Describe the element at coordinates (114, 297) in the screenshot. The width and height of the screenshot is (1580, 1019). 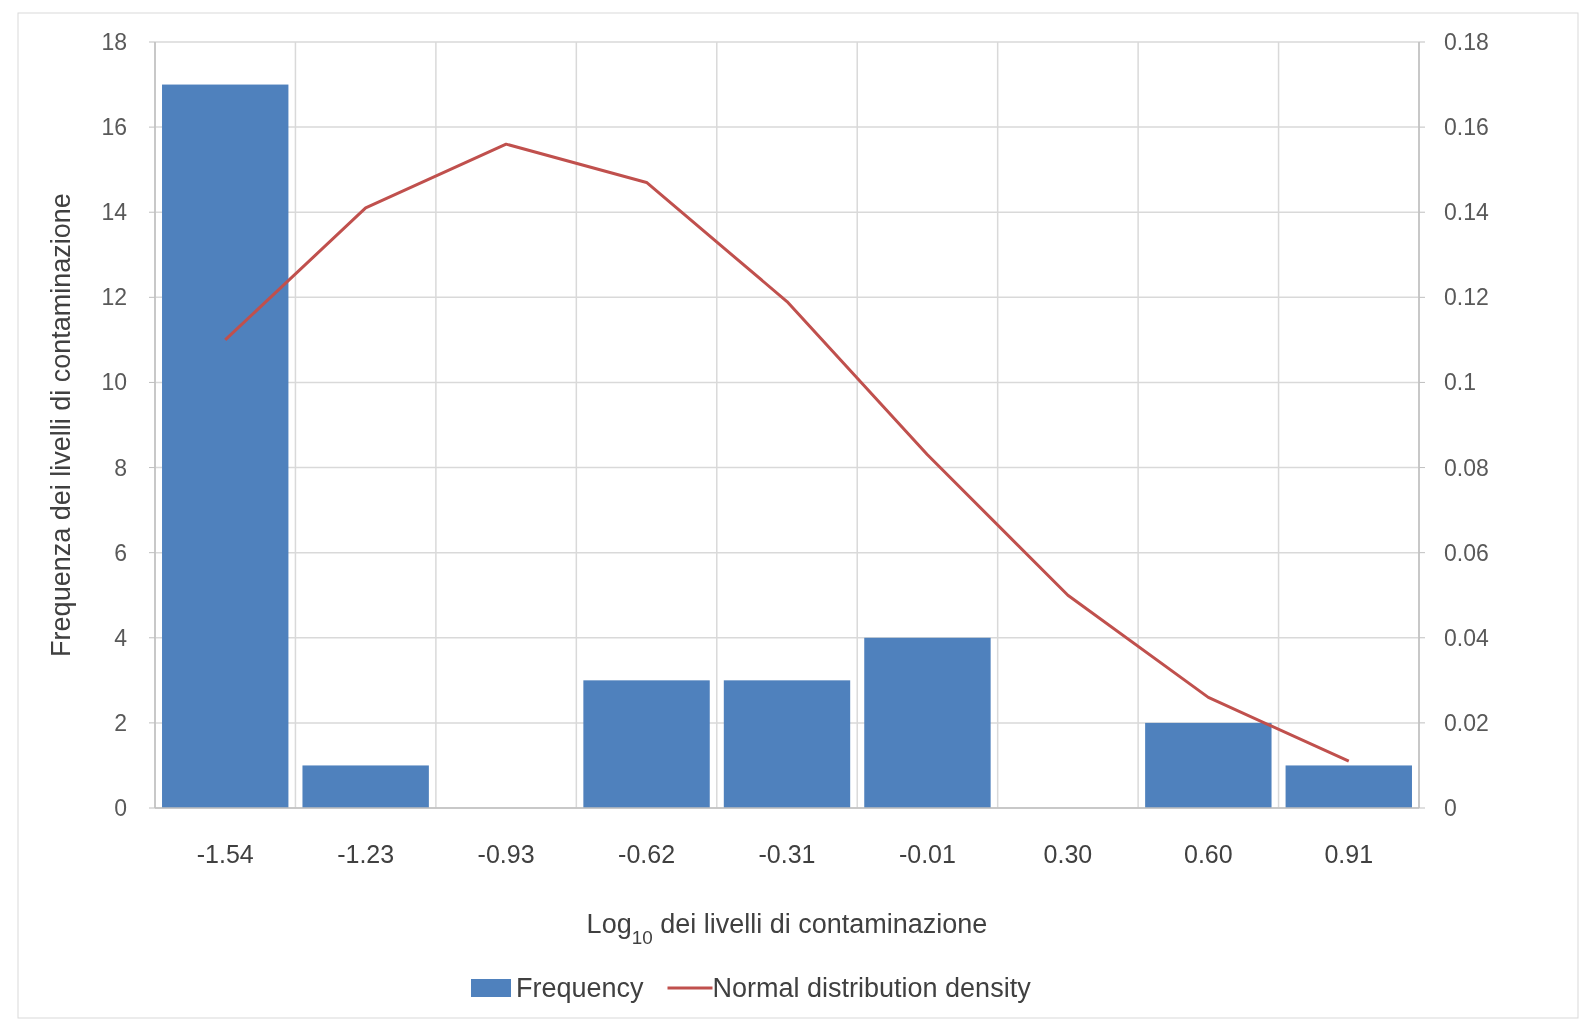
I see `y-tick-label: 12` at that location.